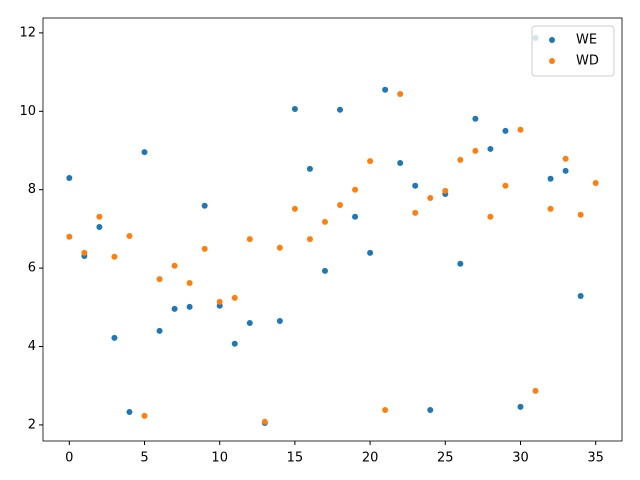  Describe the element at coordinates (69, 458) in the screenshot. I see `x-tick-label: 0` at that location.